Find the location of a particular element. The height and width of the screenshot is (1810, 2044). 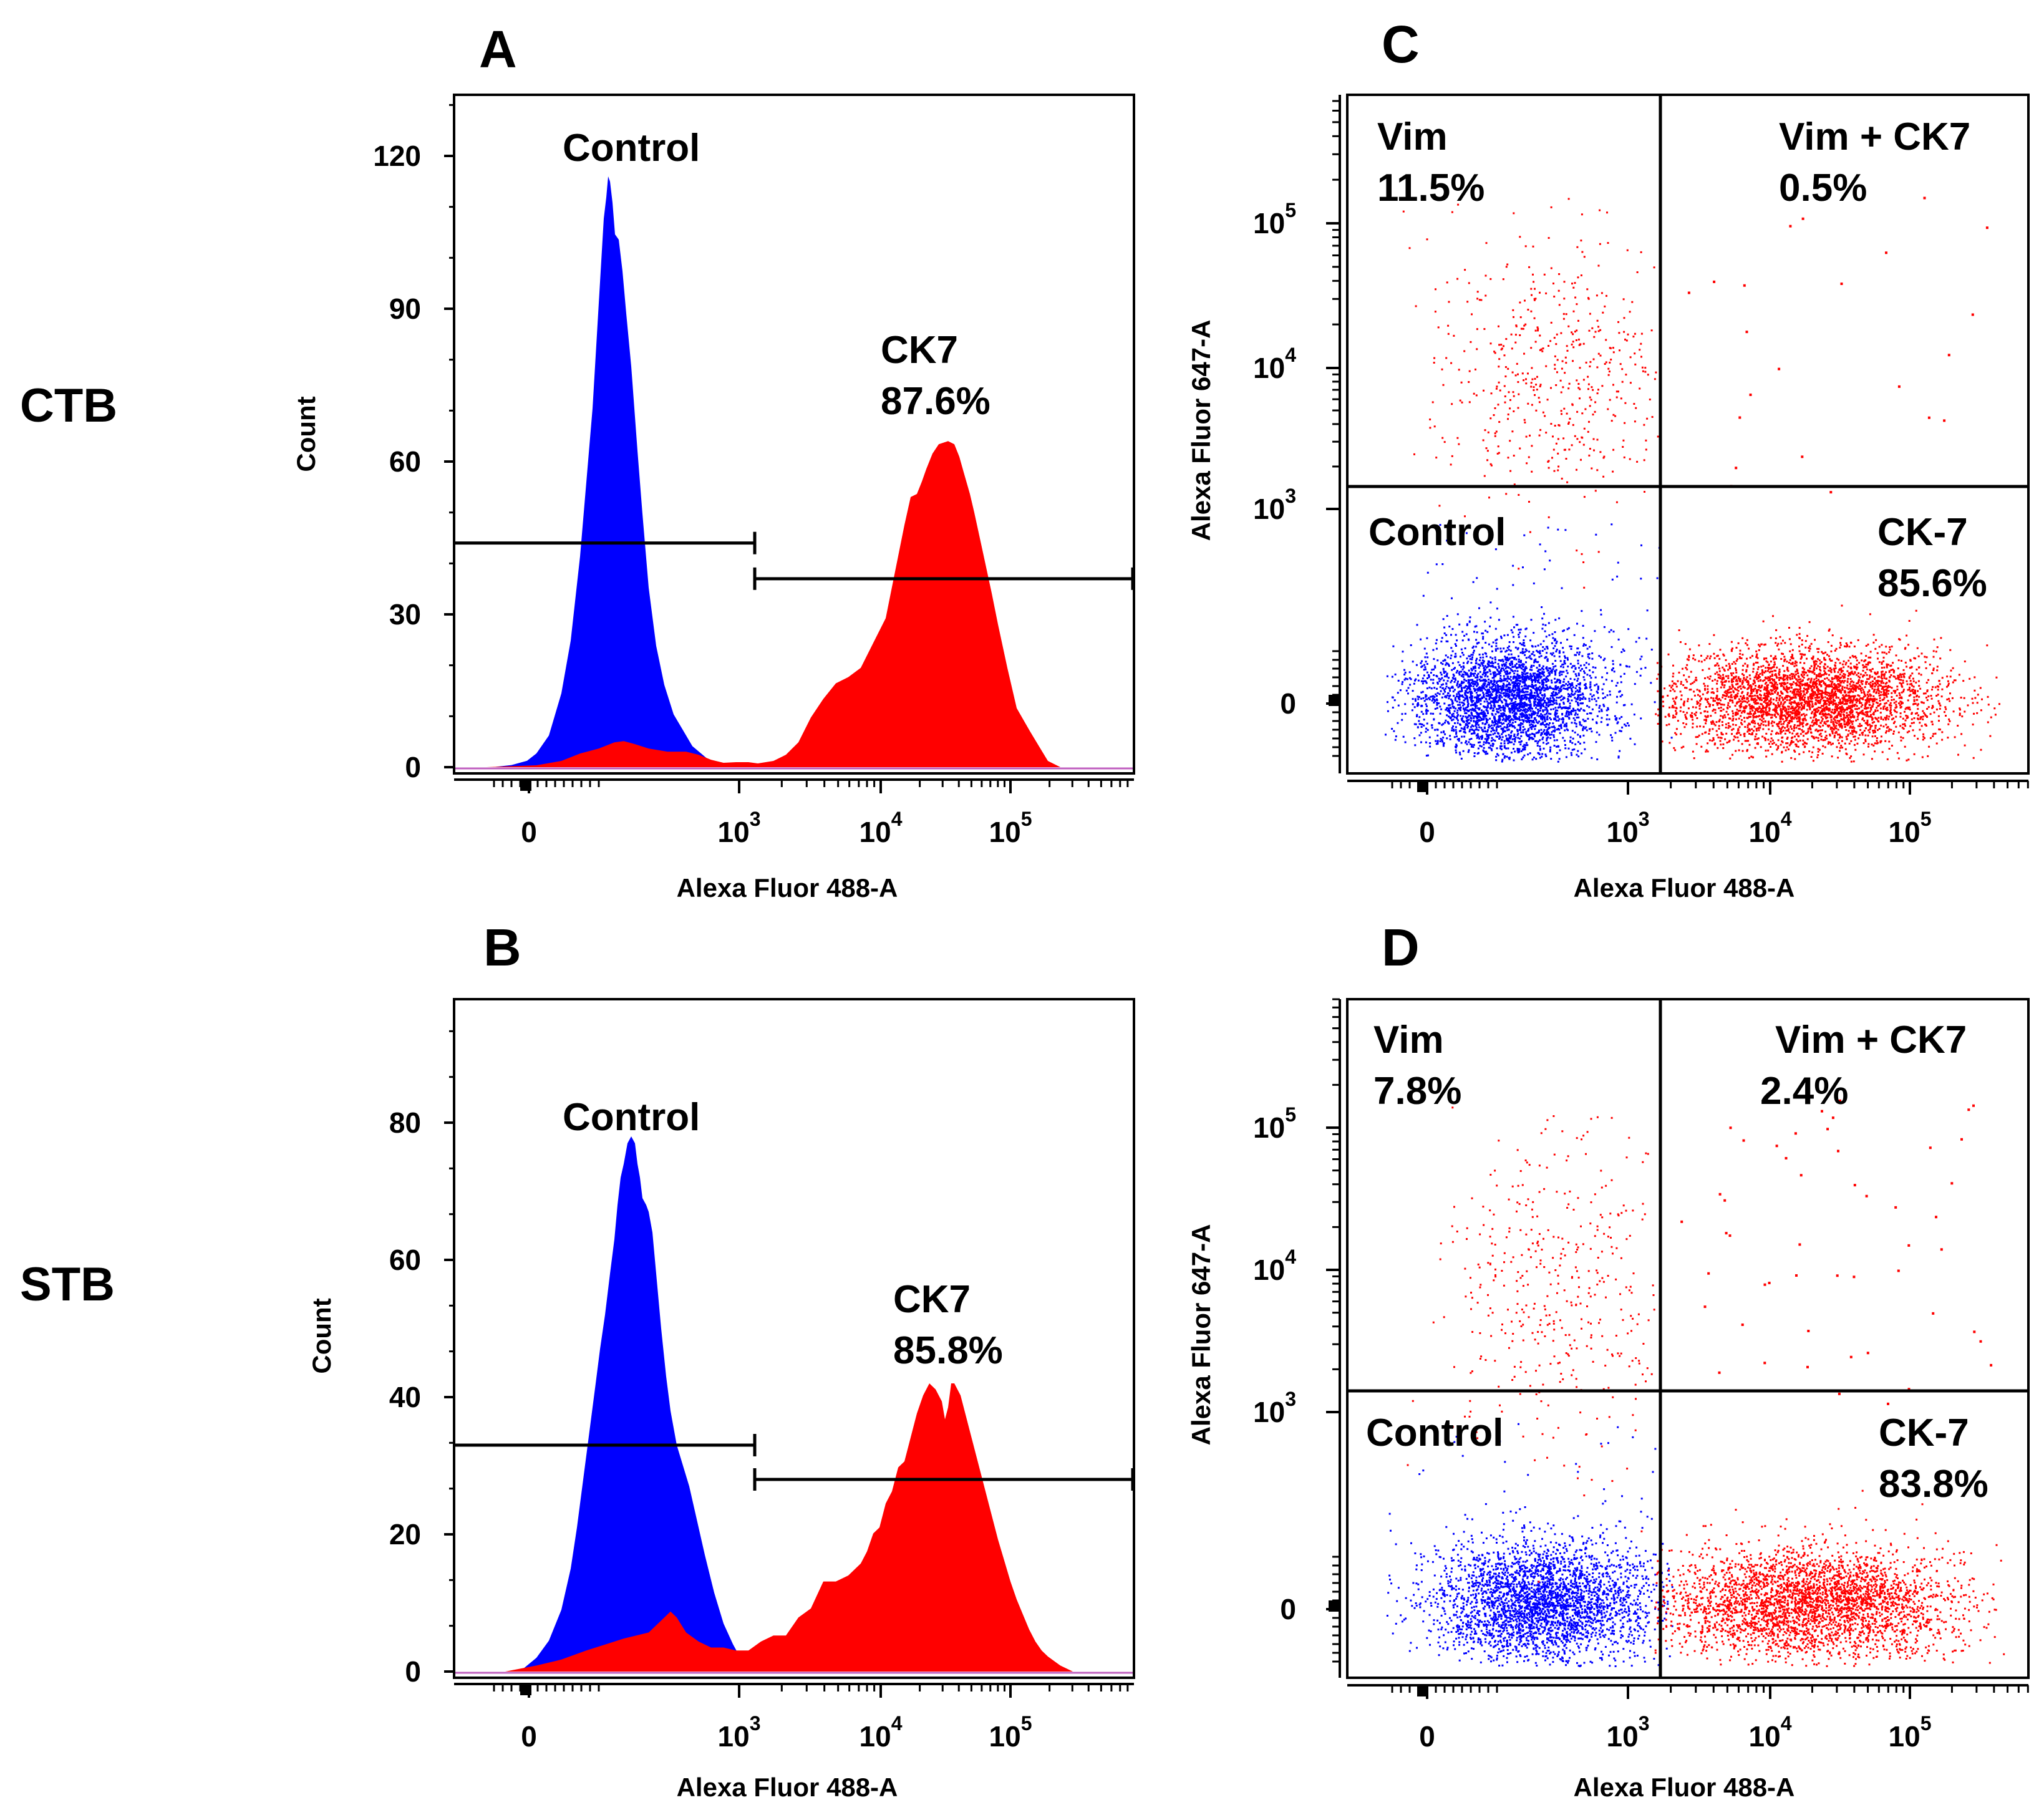

control-scatter-outliers is located at coordinates (1541, 605).